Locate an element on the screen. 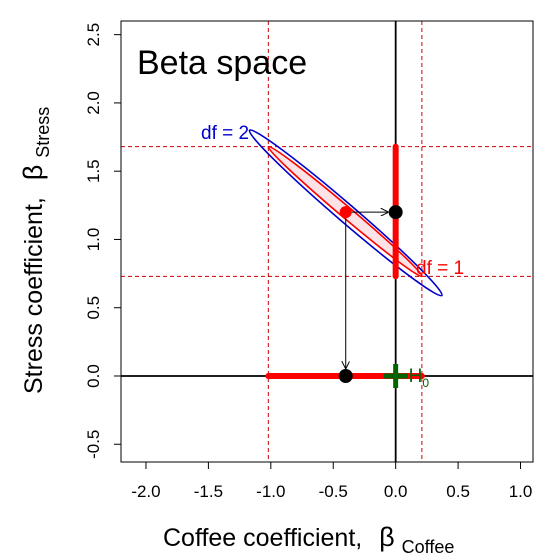 Image resolution: width=560 pixels, height=560 pixels. y-tick-label-6: 2.5 is located at coordinates (93, 35).